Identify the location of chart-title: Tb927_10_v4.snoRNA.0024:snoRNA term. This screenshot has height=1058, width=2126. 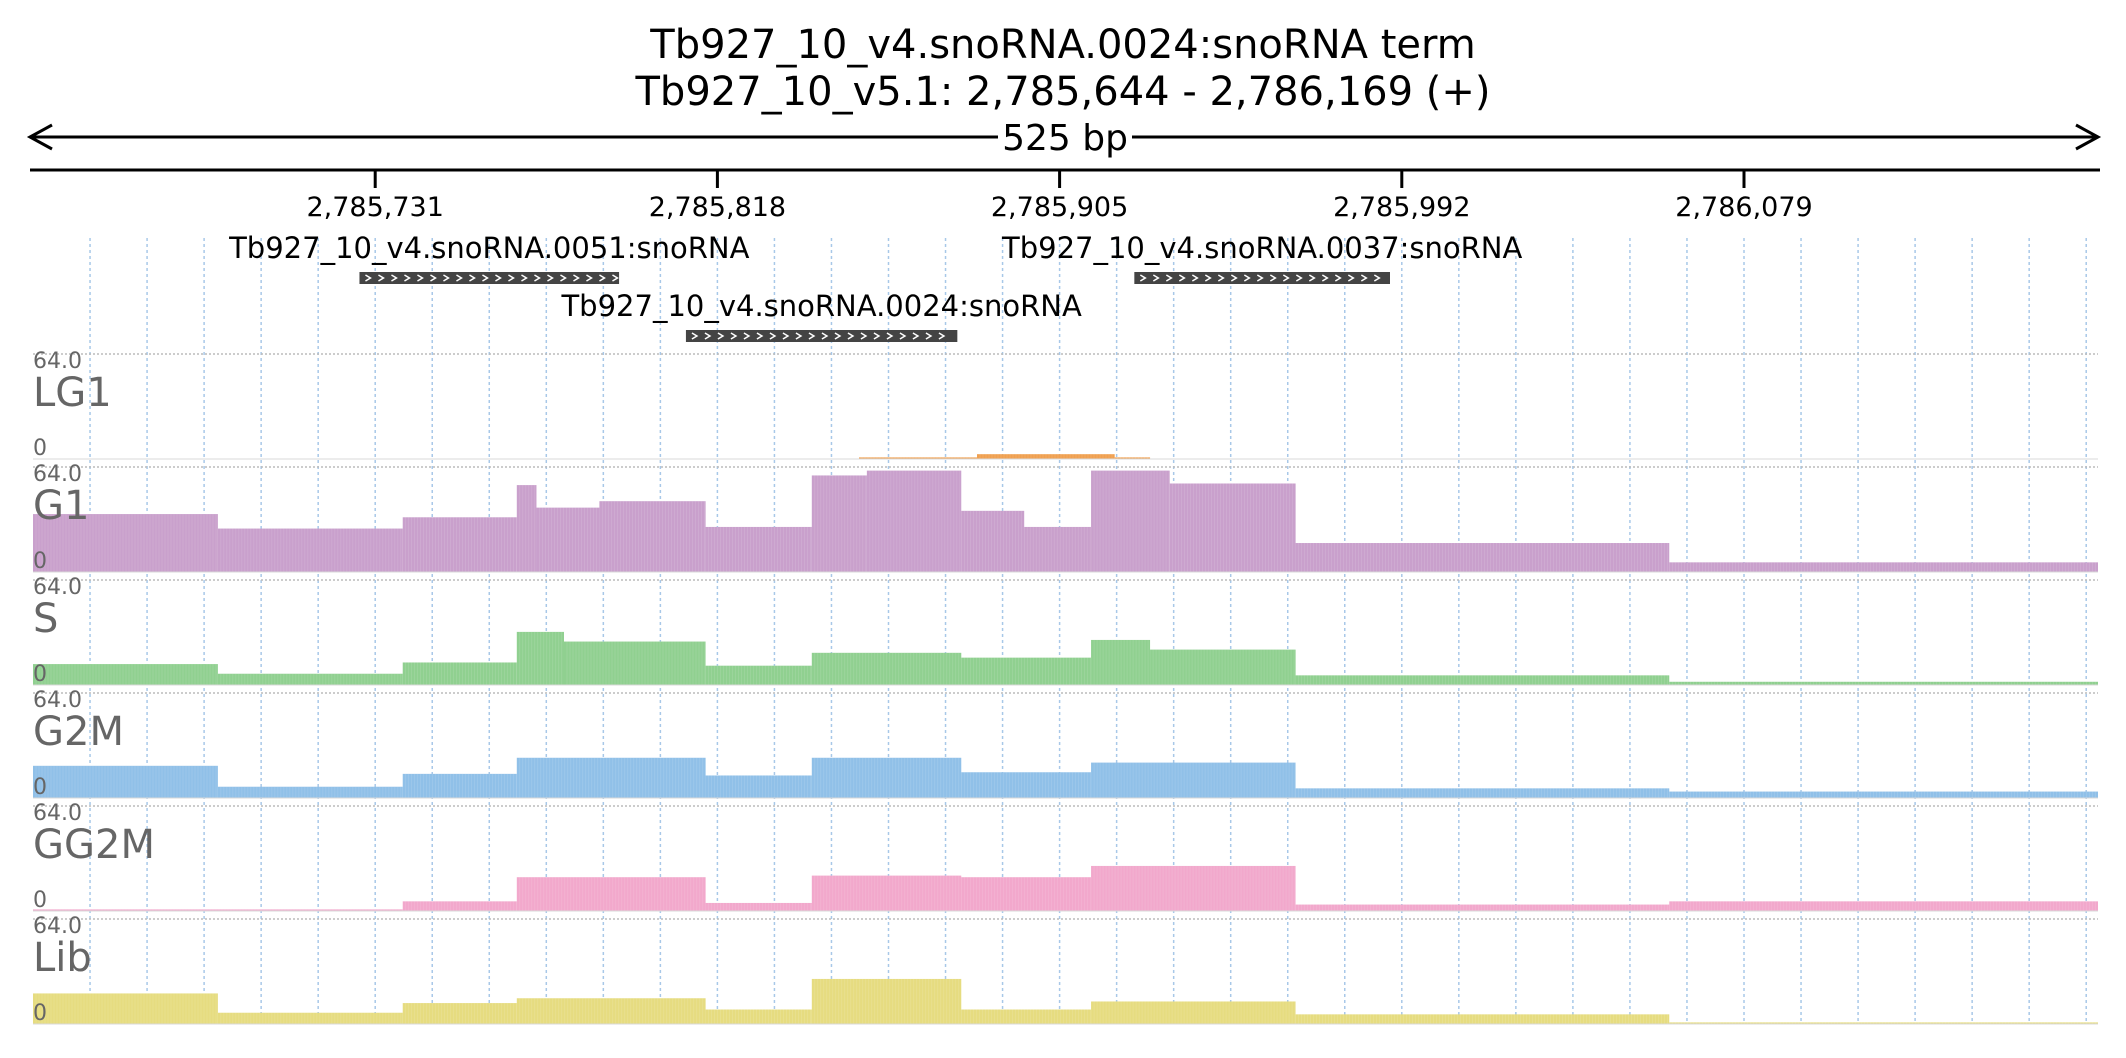
(1062, 45).